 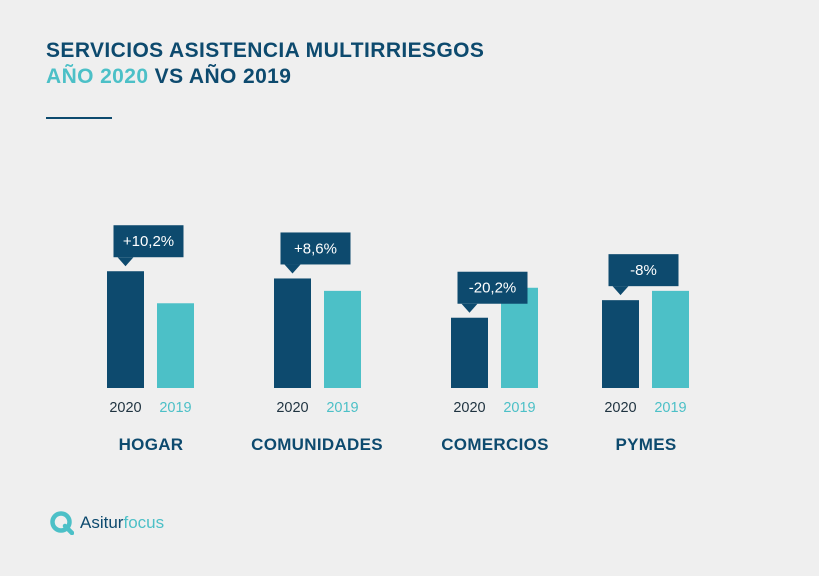 I want to click on brand-logo: Asiturfocus, so click(x=107, y=523).